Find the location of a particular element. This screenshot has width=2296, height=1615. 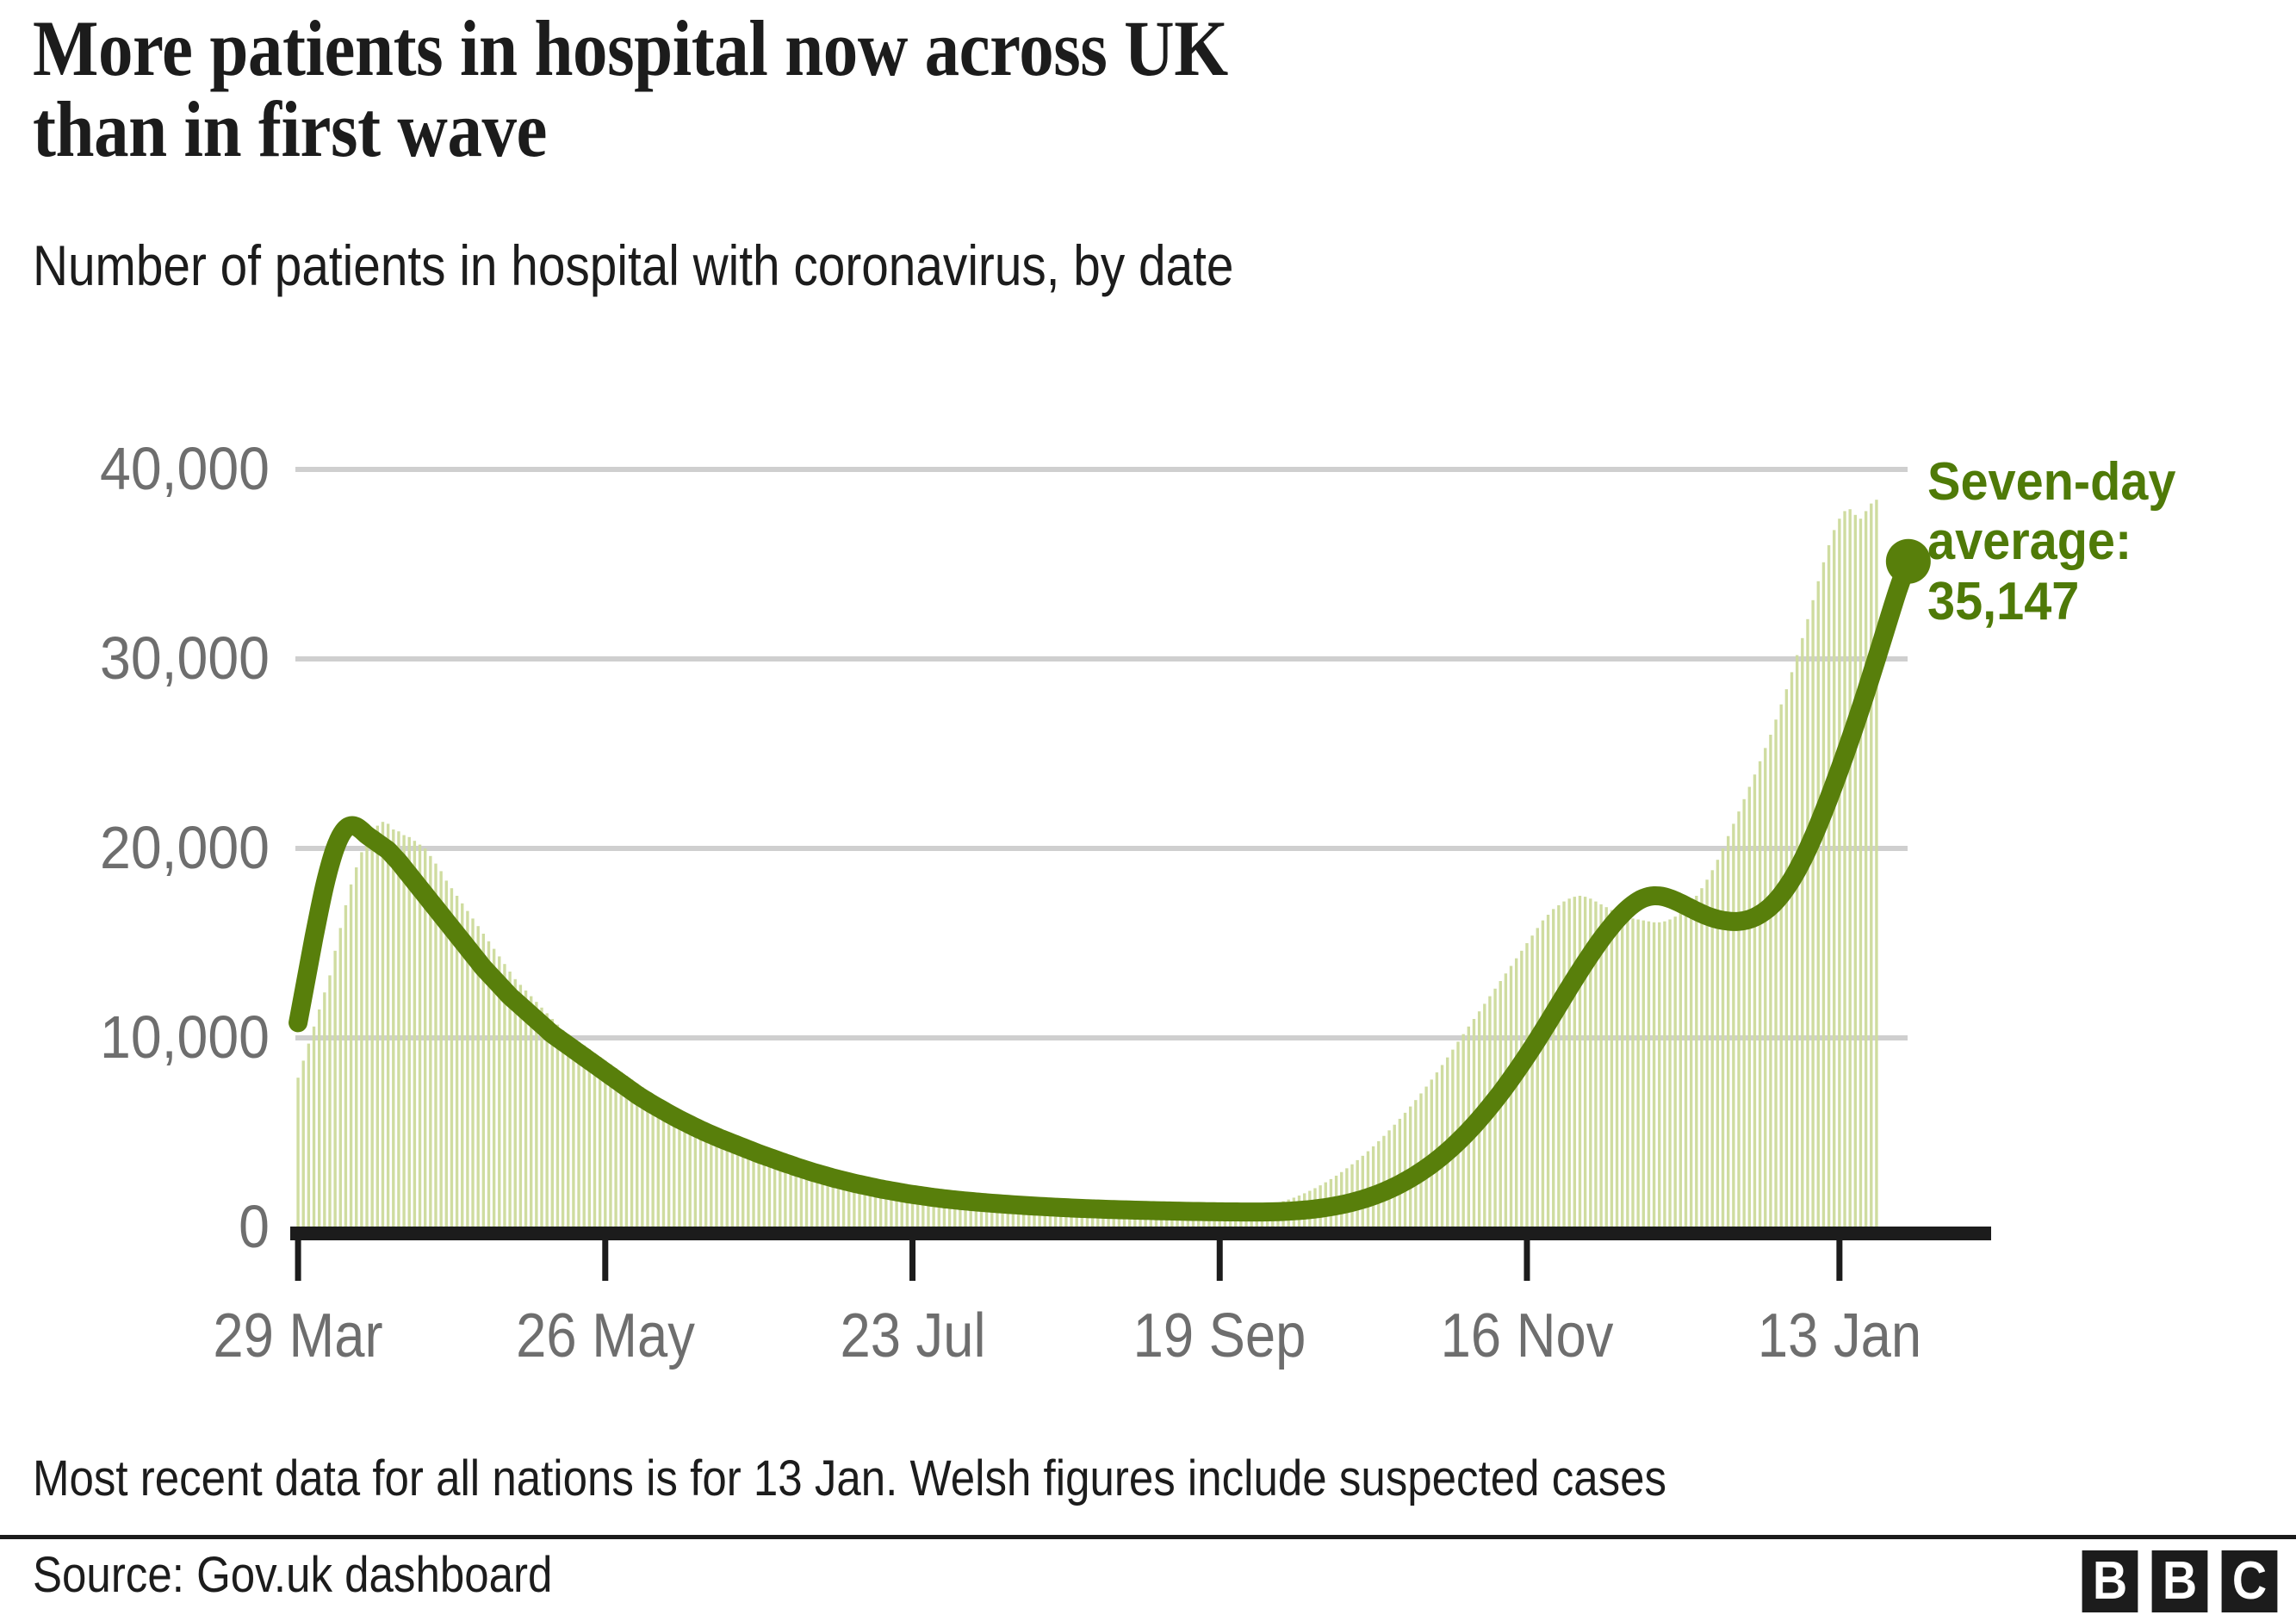

source-label: Source: Gov.uk dashboard is located at coordinates (293, 1575).